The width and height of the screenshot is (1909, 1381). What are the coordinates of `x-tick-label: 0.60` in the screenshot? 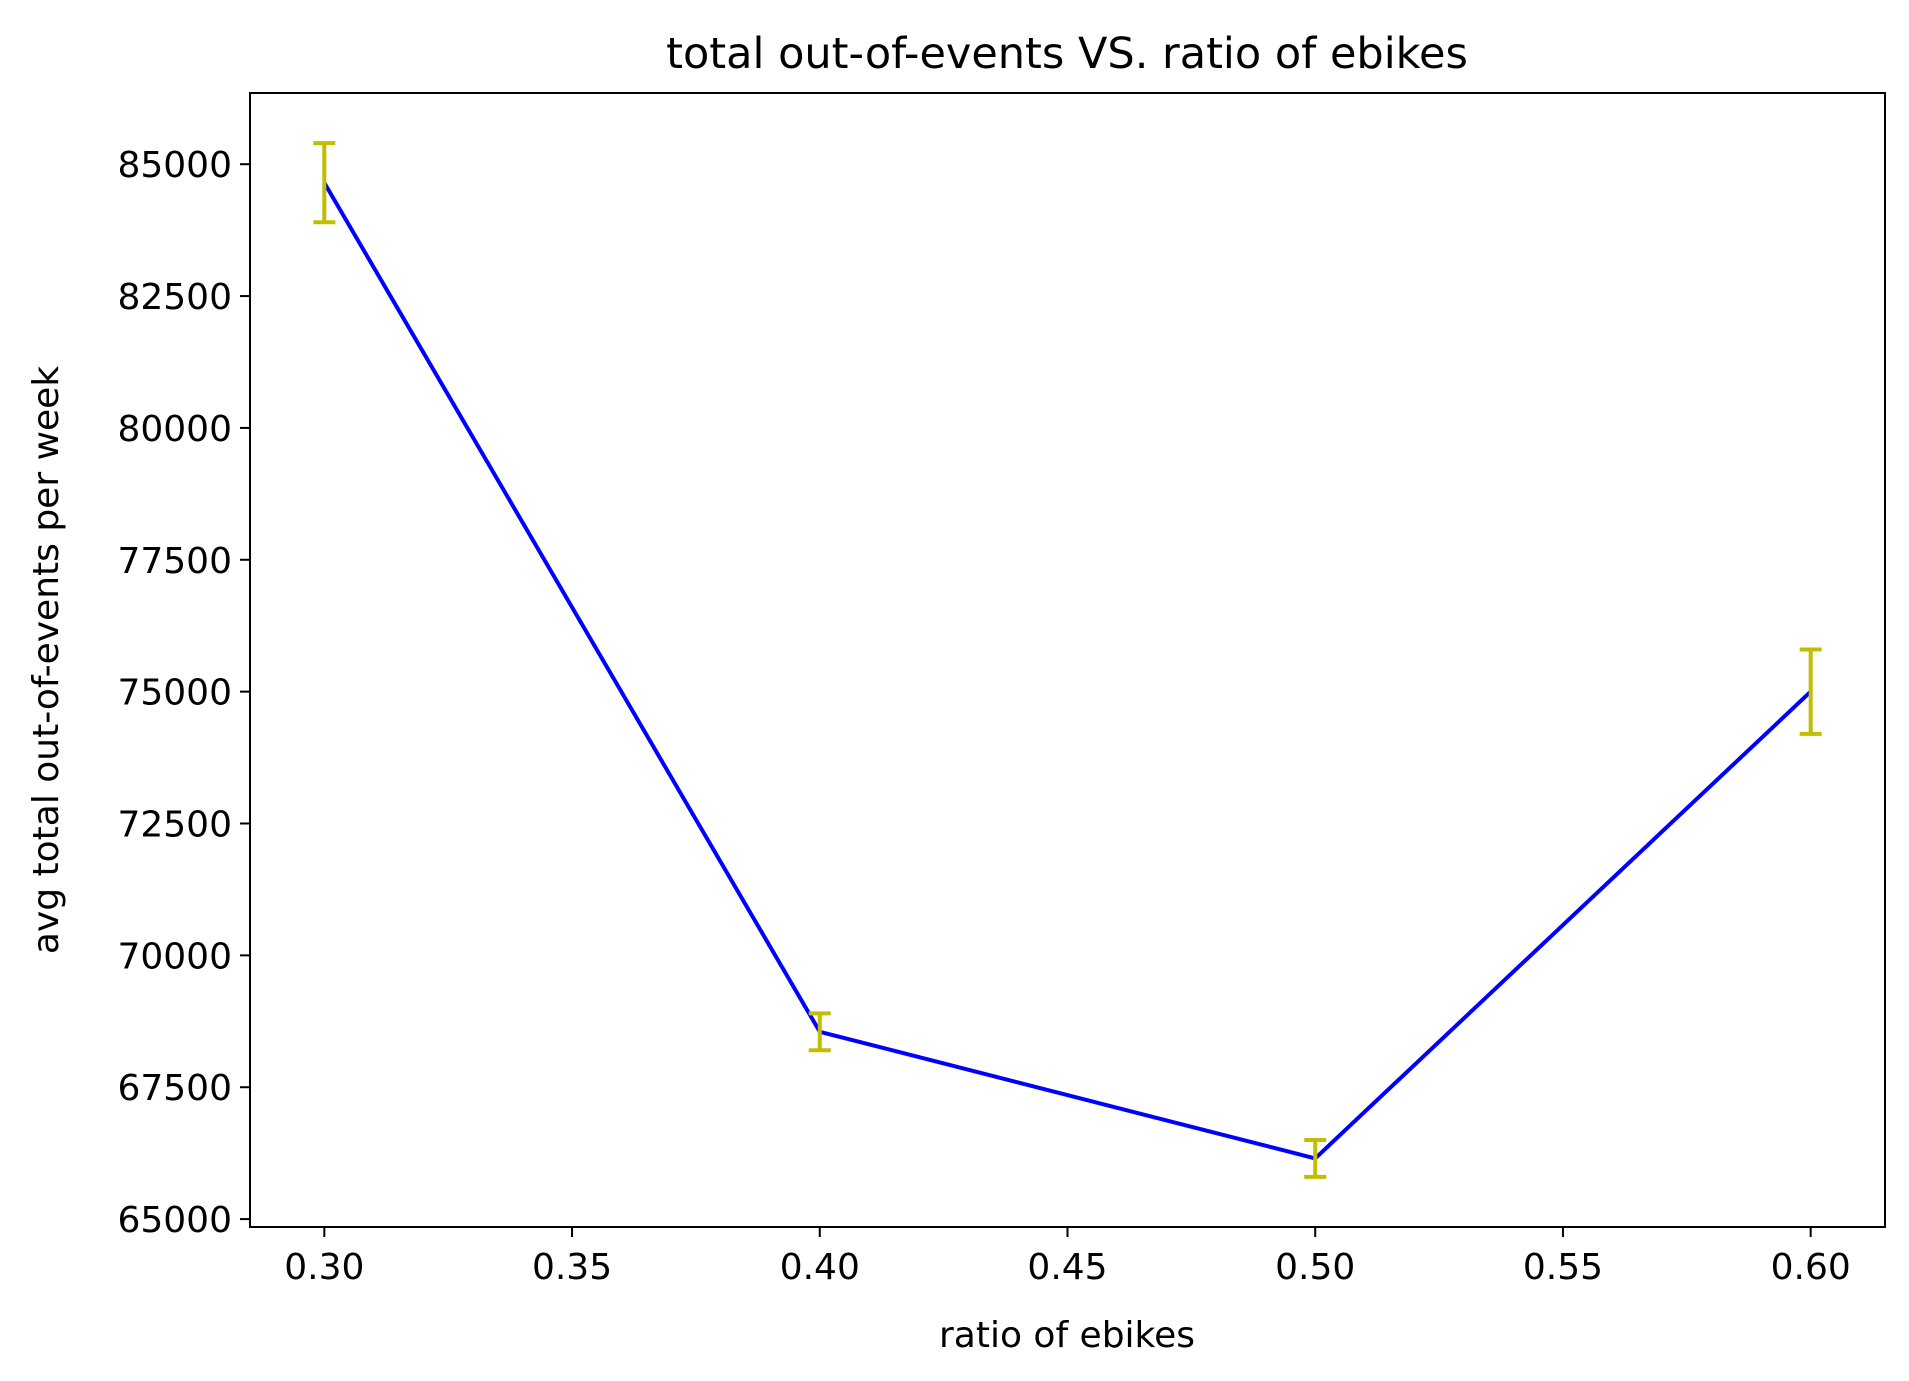 It's located at (1811, 1267).